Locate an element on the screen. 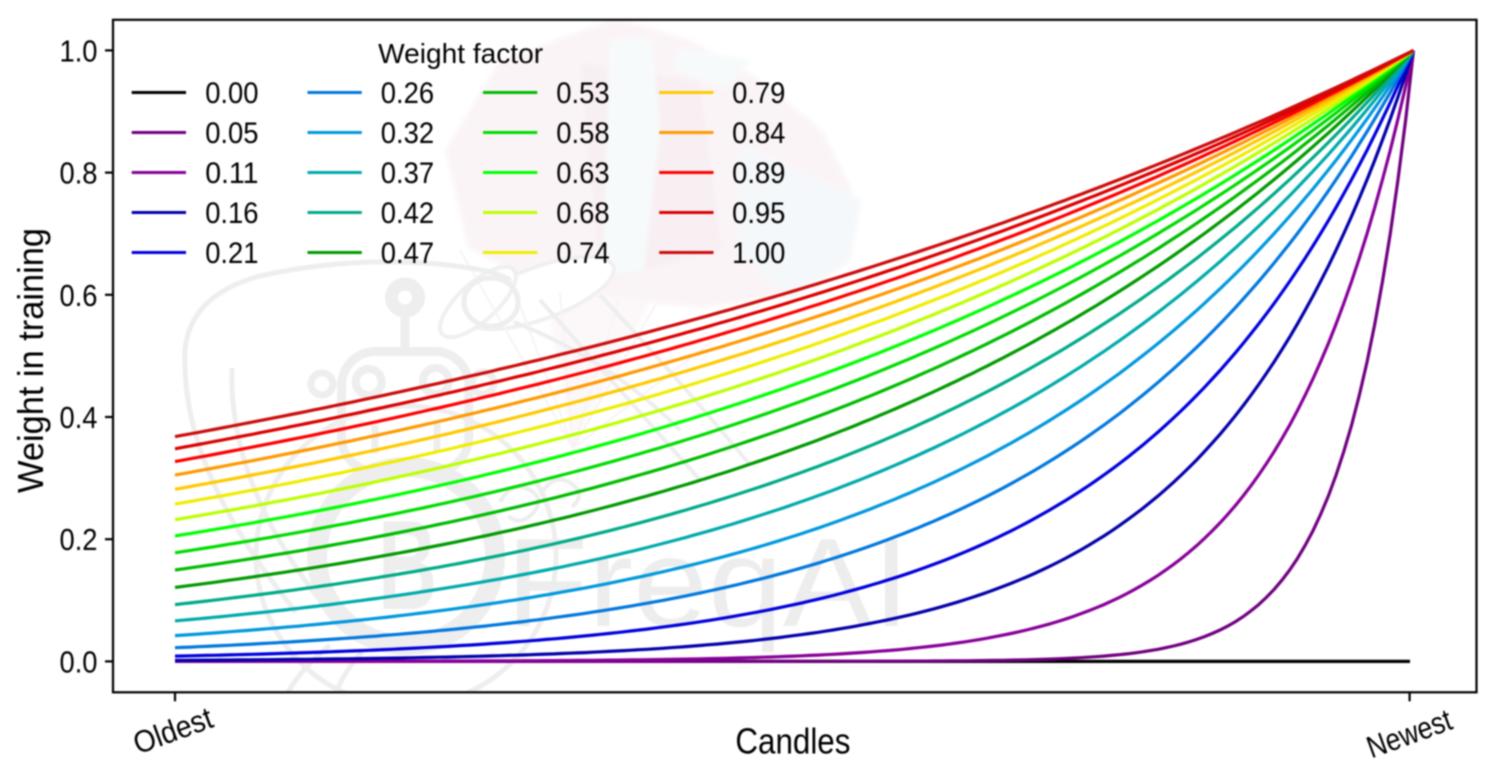 The image size is (1502, 774). svg-text: 0.11 is located at coordinates (231, 173).